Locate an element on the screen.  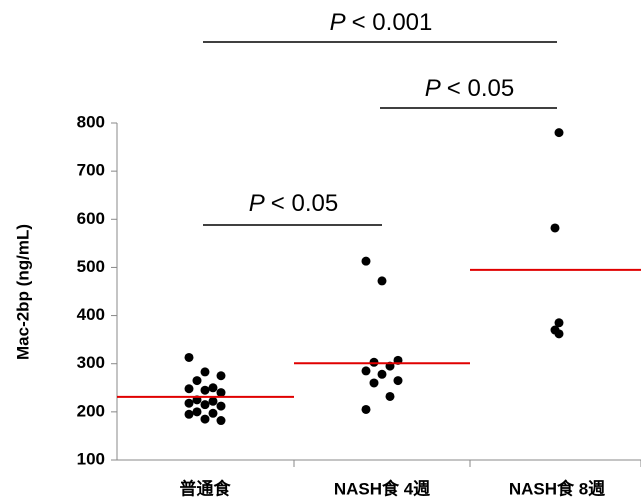
y-tick-label: 500 is located at coordinates (91, 266).